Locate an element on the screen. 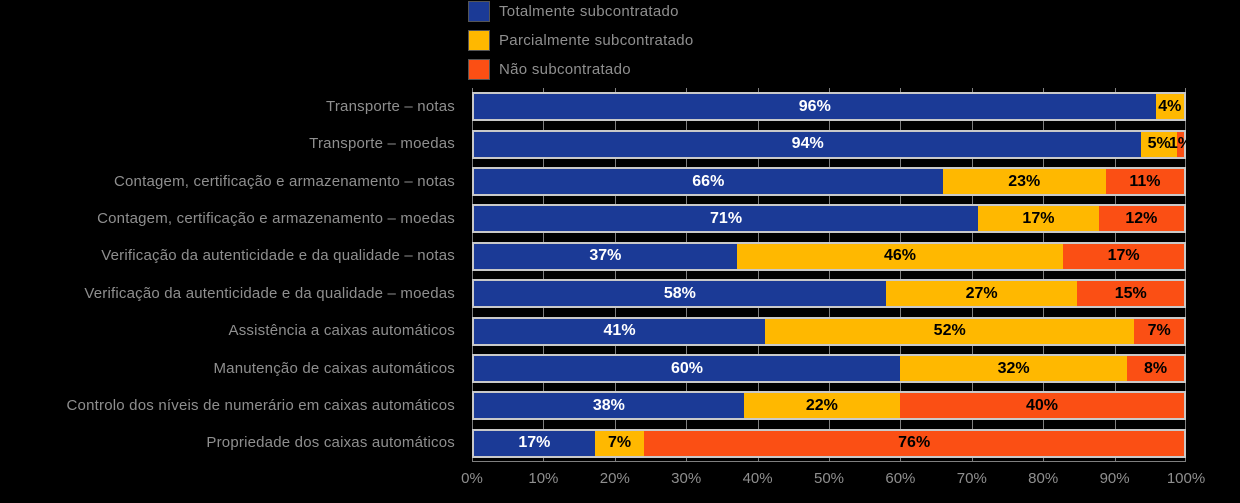 Image resolution: width=1240 pixels, height=503 pixels. legend-item: Totalmente subcontratado is located at coordinates (573, 11).